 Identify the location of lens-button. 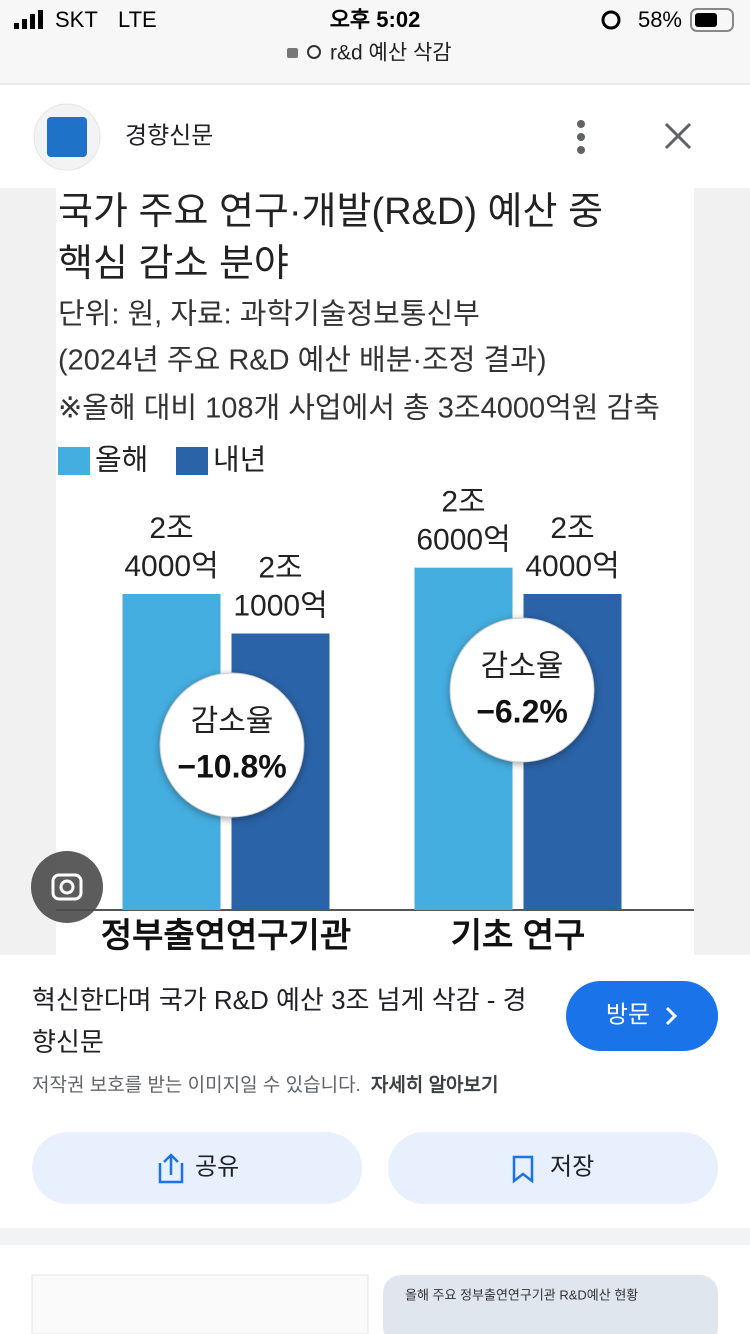
(67, 887).